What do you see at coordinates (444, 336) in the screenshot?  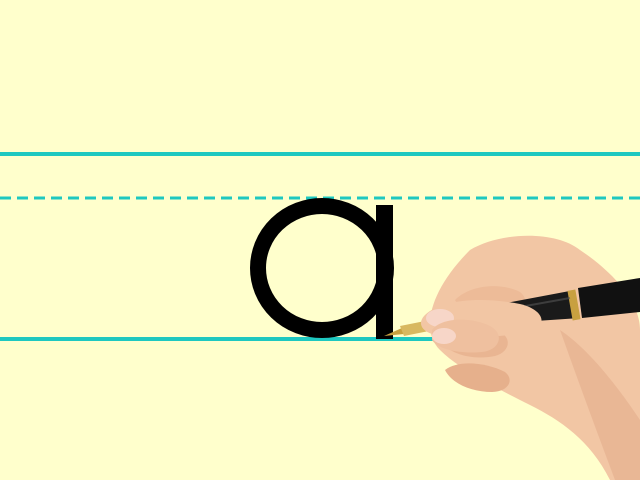 I see `thumb-fingernail` at bounding box center [444, 336].